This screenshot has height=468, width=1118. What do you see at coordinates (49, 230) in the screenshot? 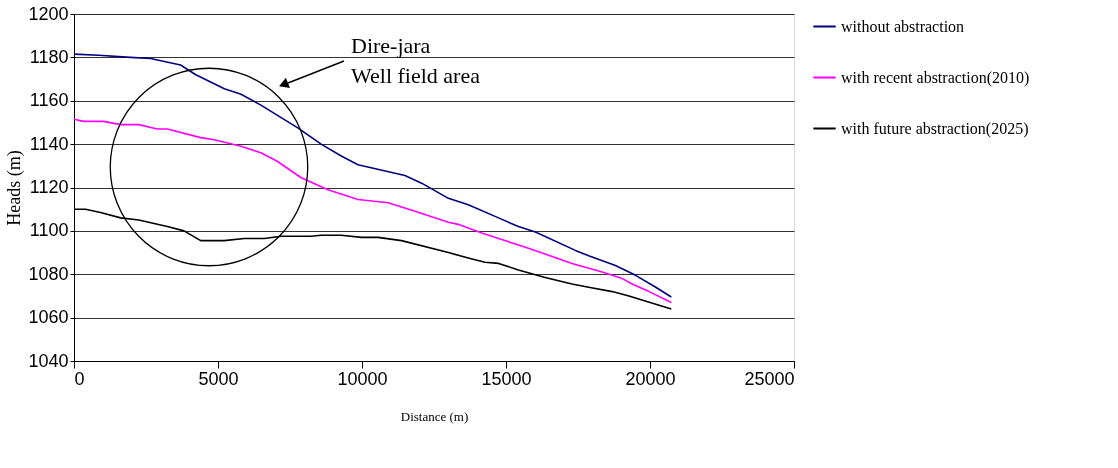
I see `y-tick-label: 1100` at bounding box center [49, 230].